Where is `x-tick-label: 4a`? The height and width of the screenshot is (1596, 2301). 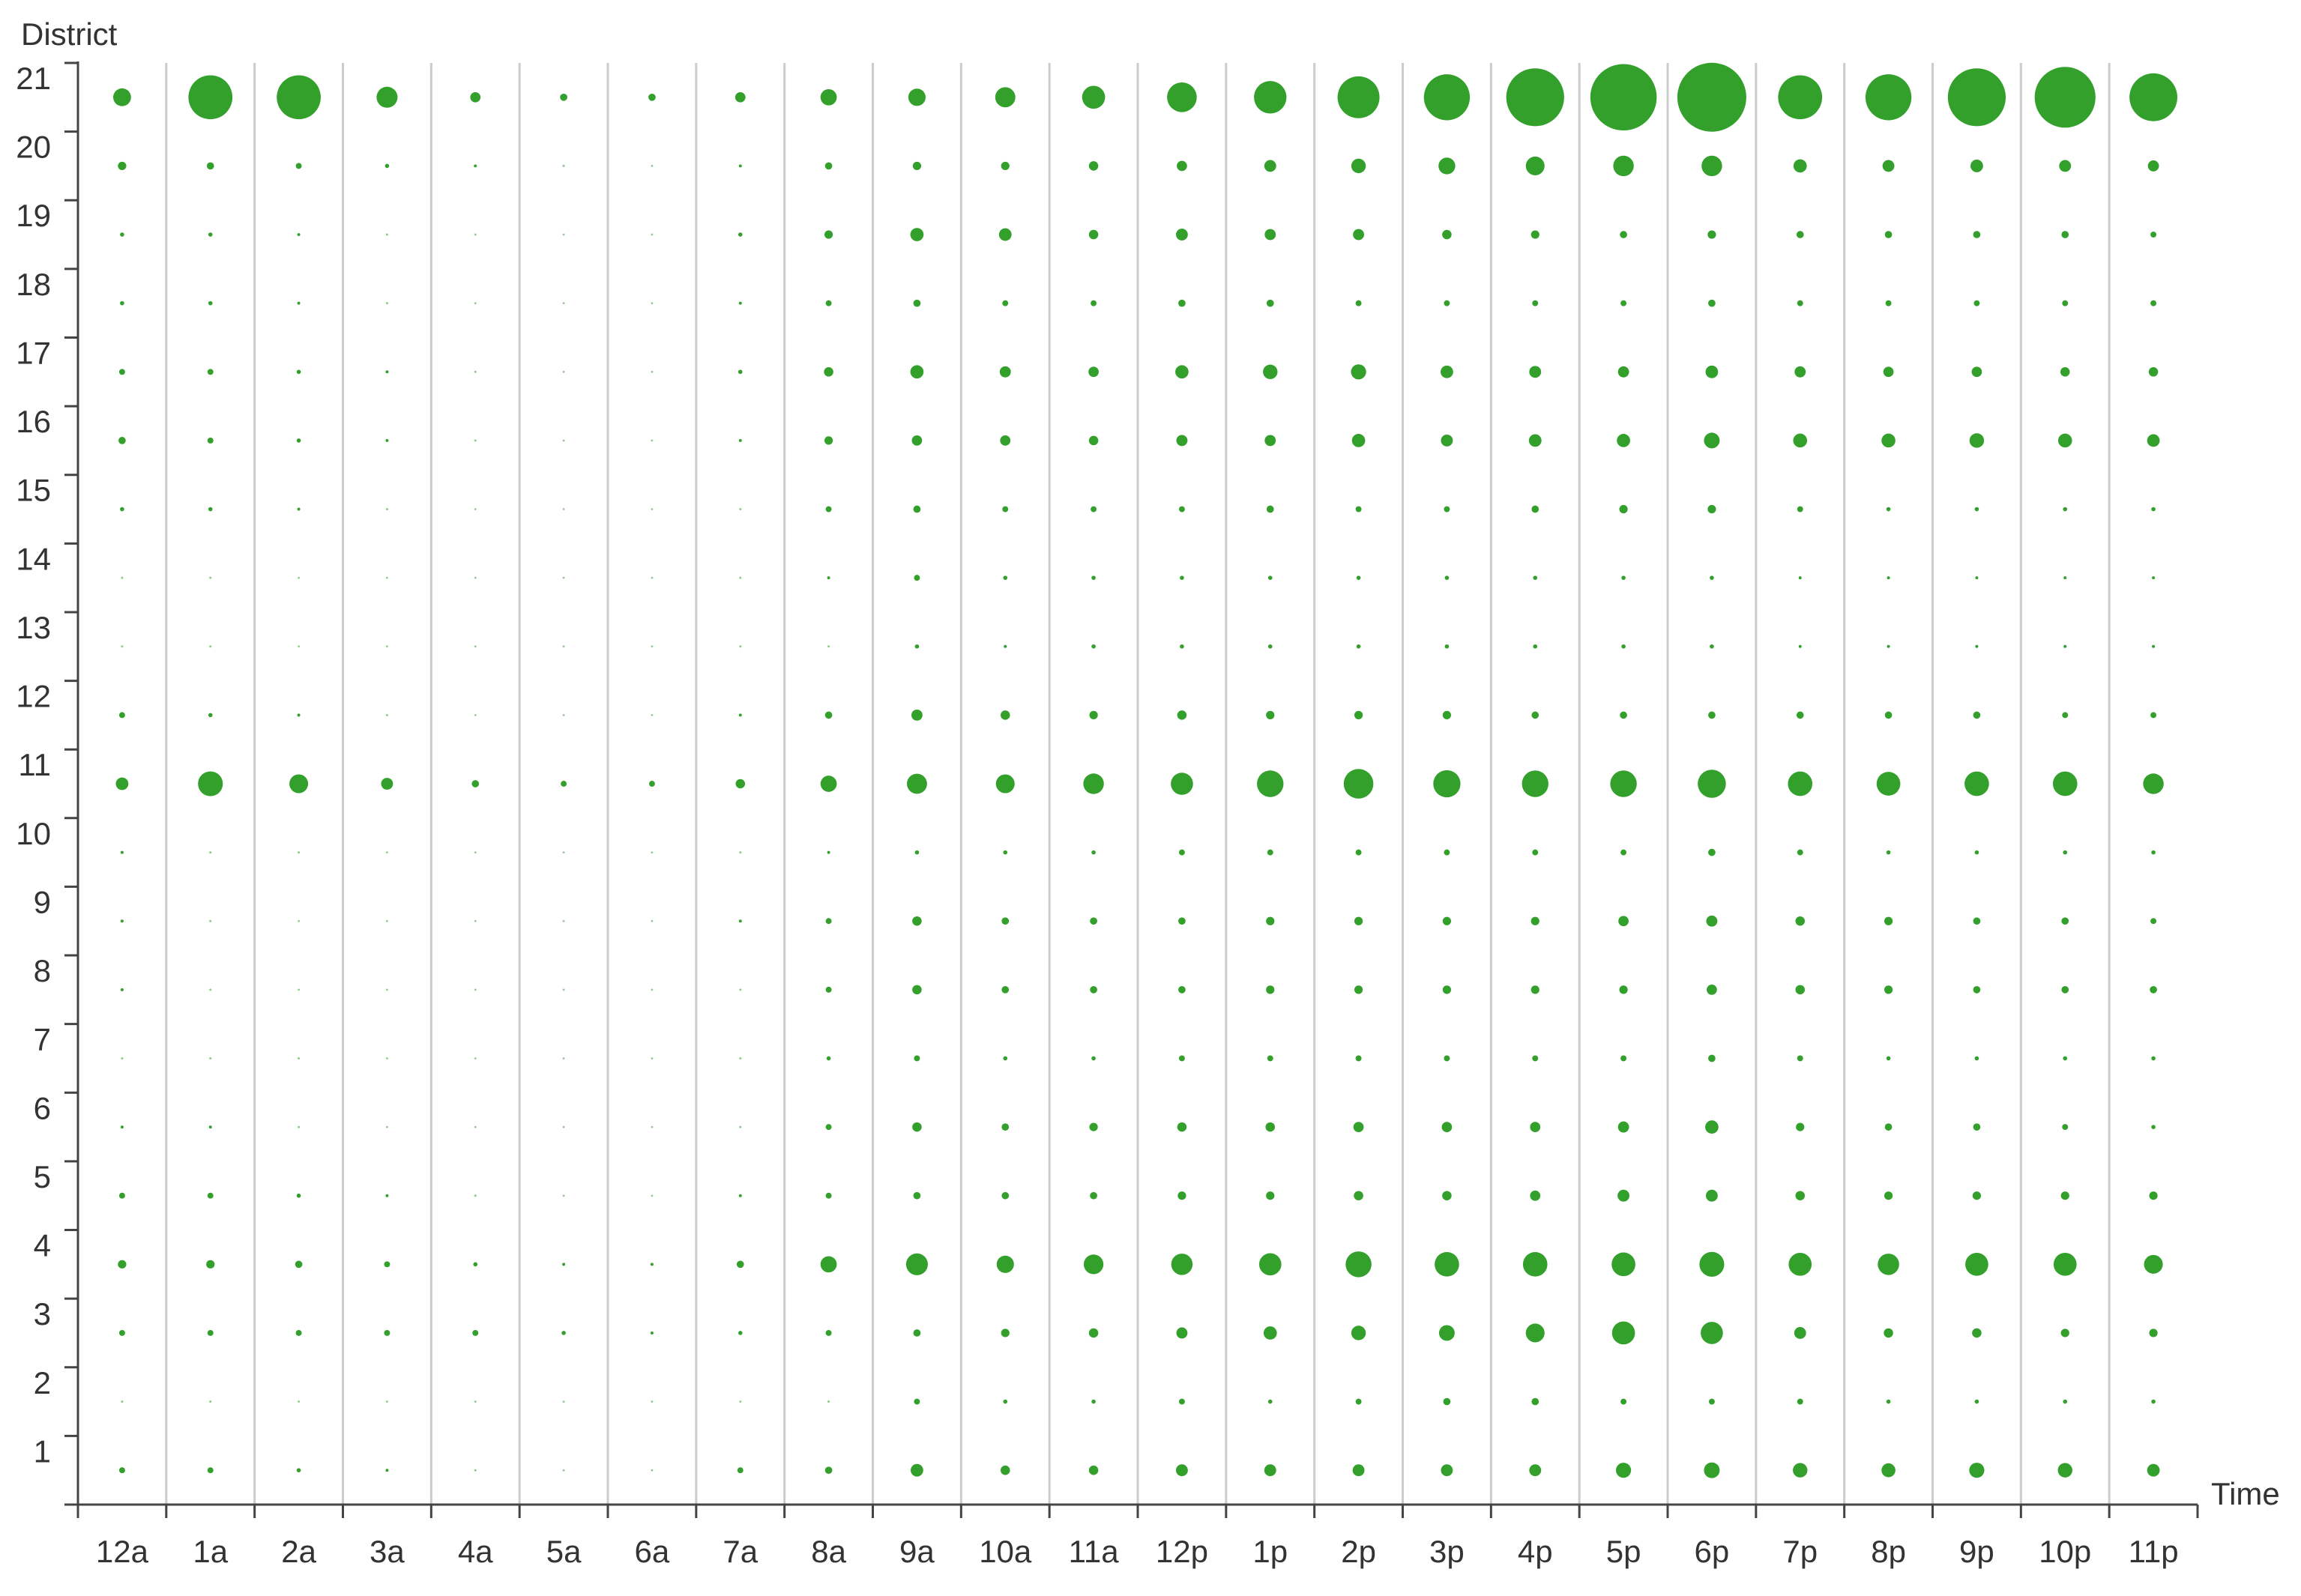 x-tick-label: 4a is located at coordinates (475, 1551).